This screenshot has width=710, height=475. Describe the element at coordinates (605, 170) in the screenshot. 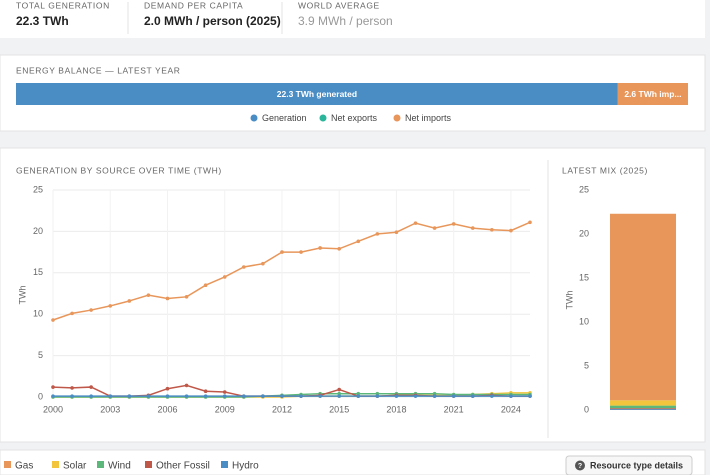

I see `chart-title: LATEST MIX (2025)` at that location.